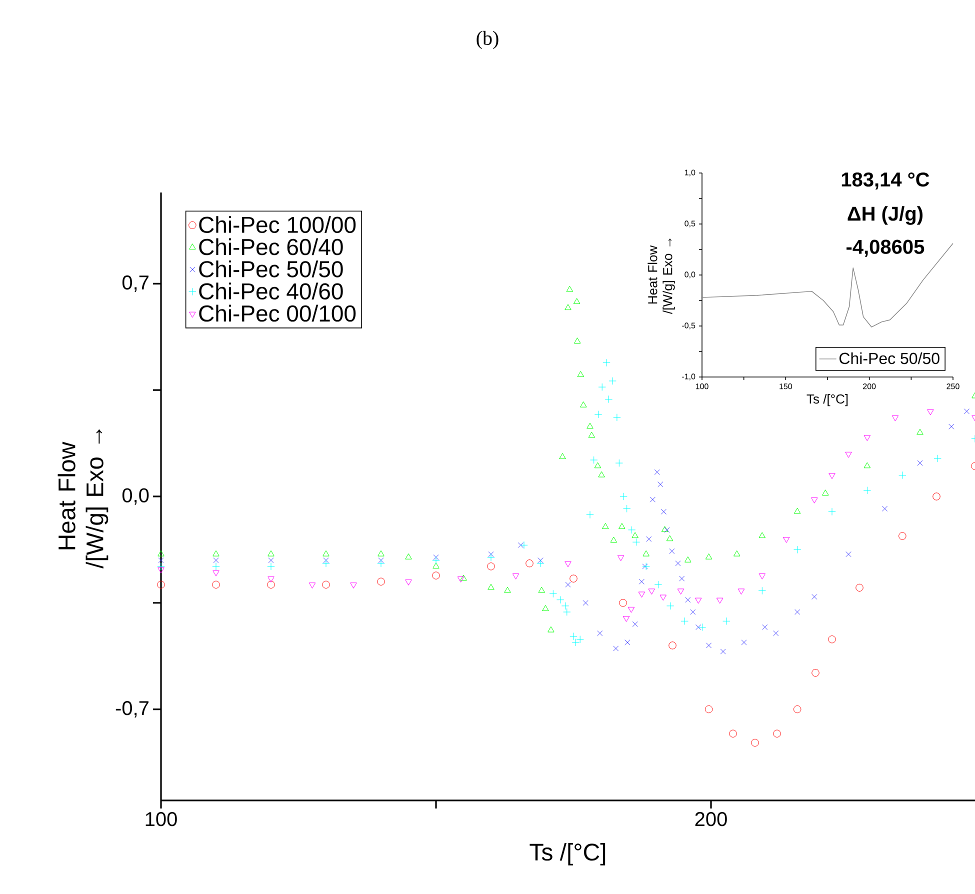 The width and height of the screenshot is (975, 894). What do you see at coordinates (271, 291) in the screenshot?
I see `legend-label: Chi-Pec 40/60` at bounding box center [271, 291].